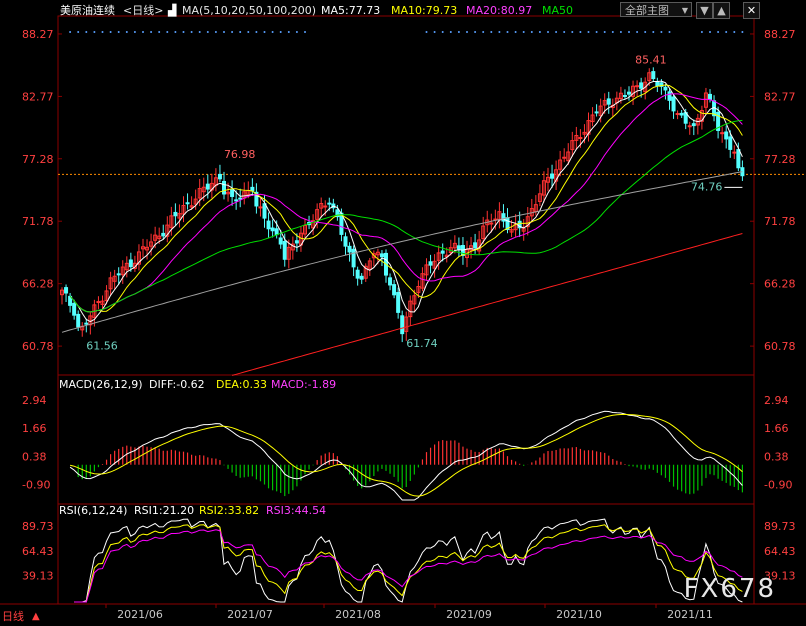 The width and height of the screenshot is (806, 626). What do you see at coordinates (140, 614) in the screenshot?
I see `x-tick-label: 2021/06` at bounding box center [140, 614].